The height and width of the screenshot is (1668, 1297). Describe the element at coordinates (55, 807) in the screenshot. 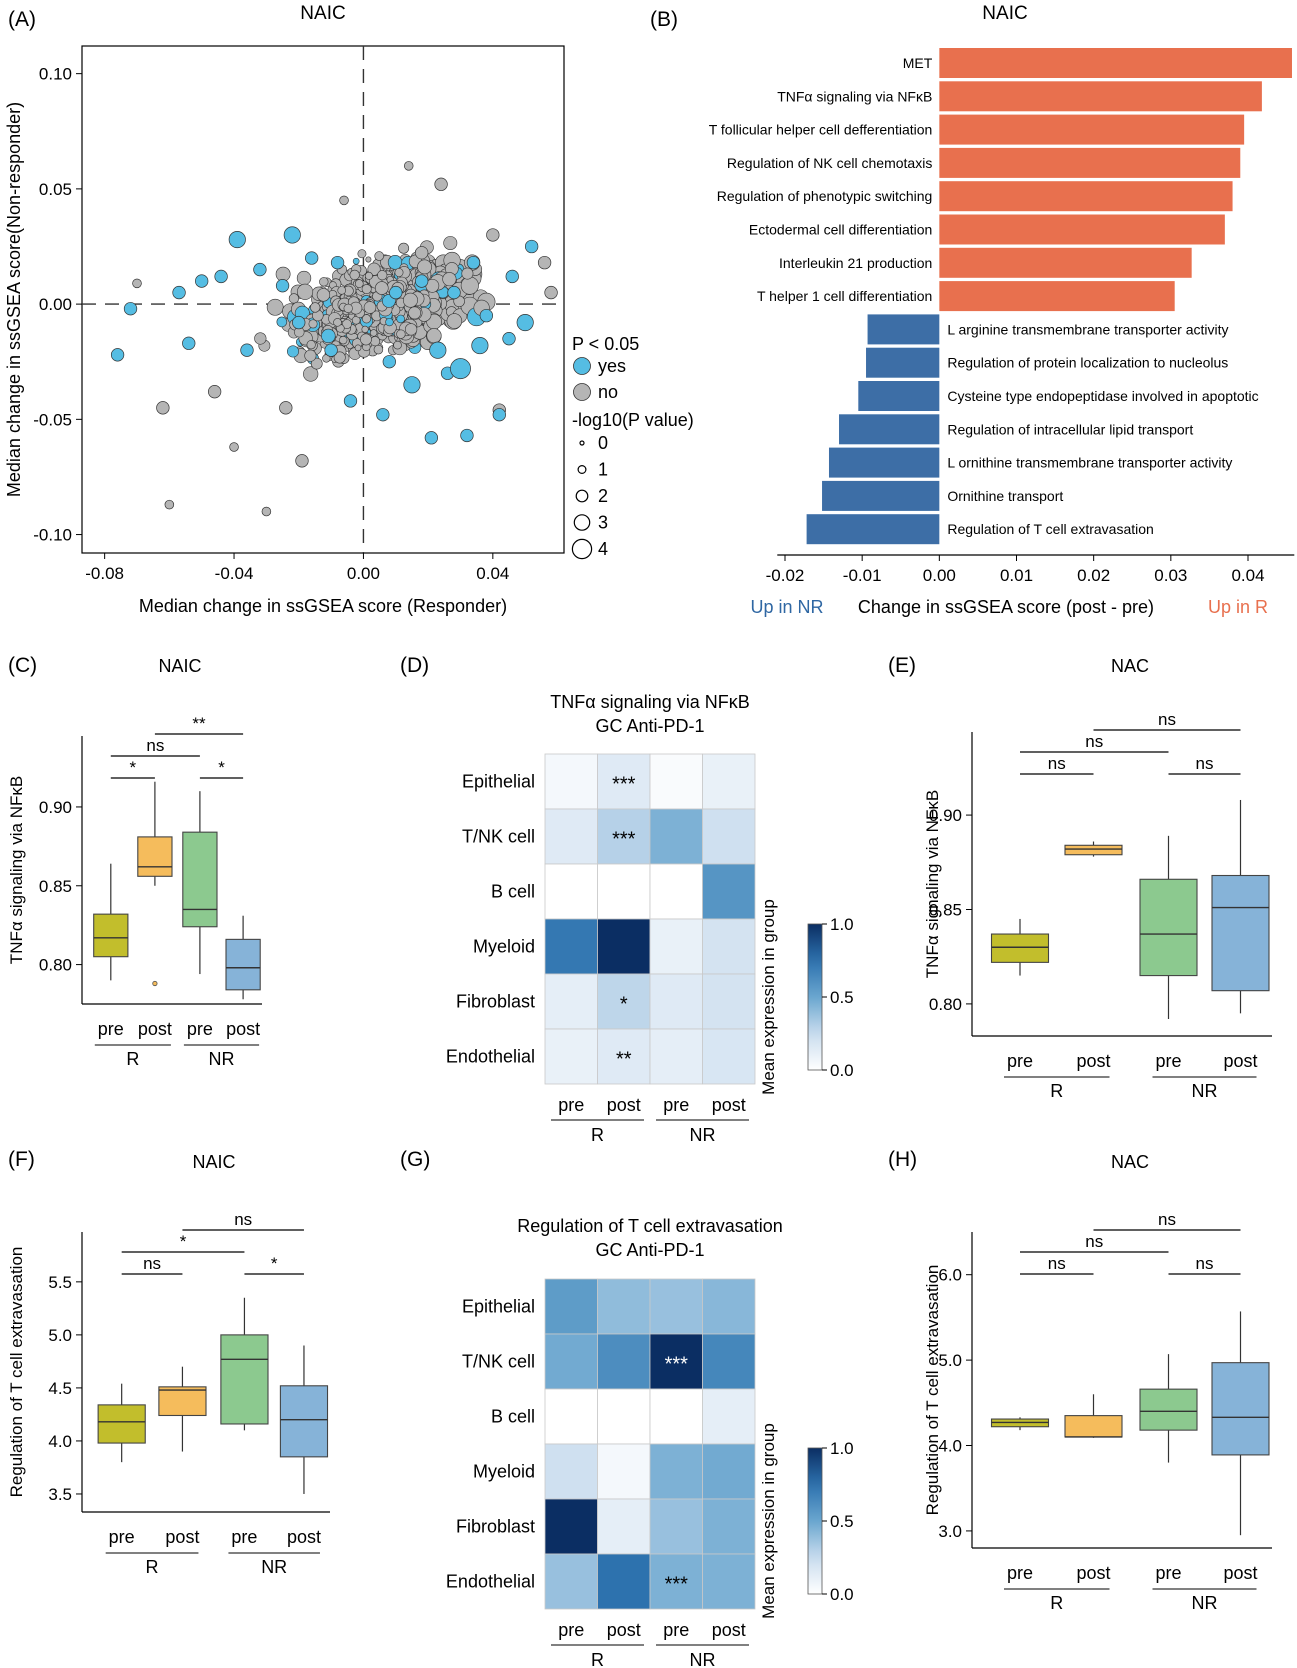

I see `y-tick-label: 0.90` at that location.